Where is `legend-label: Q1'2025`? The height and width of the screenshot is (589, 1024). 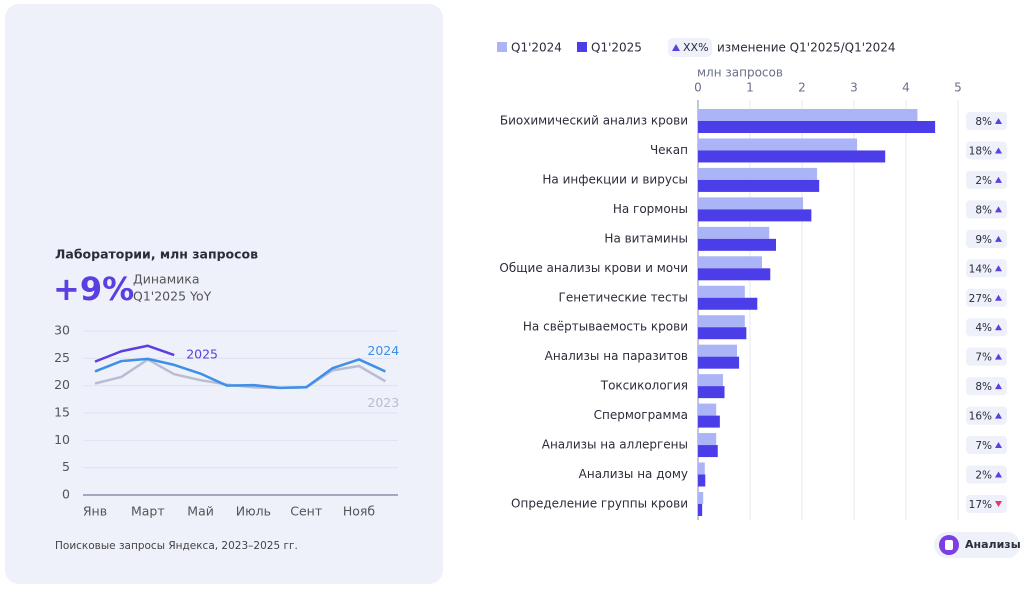 legend-label: Q1'2025 is located at coordinates (616, 48).